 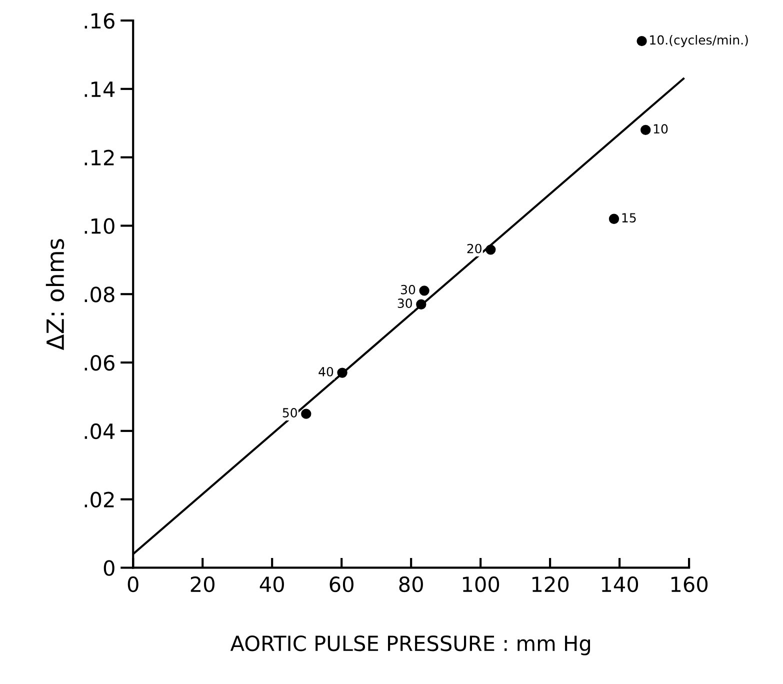 What do you see at coordinates (55, 294) in the screenshot?
I see `y-axis-title: ΔZ: ohms` at bounding box center [55, 294].